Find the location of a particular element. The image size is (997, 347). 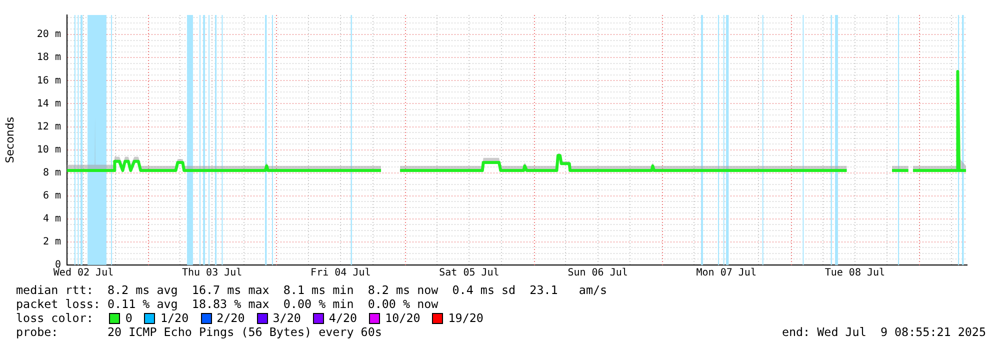

text: packet loss: 0.11 % avg 18.83 % max 0.00 % min 0.00 % now is located at coordinates (228, 304).